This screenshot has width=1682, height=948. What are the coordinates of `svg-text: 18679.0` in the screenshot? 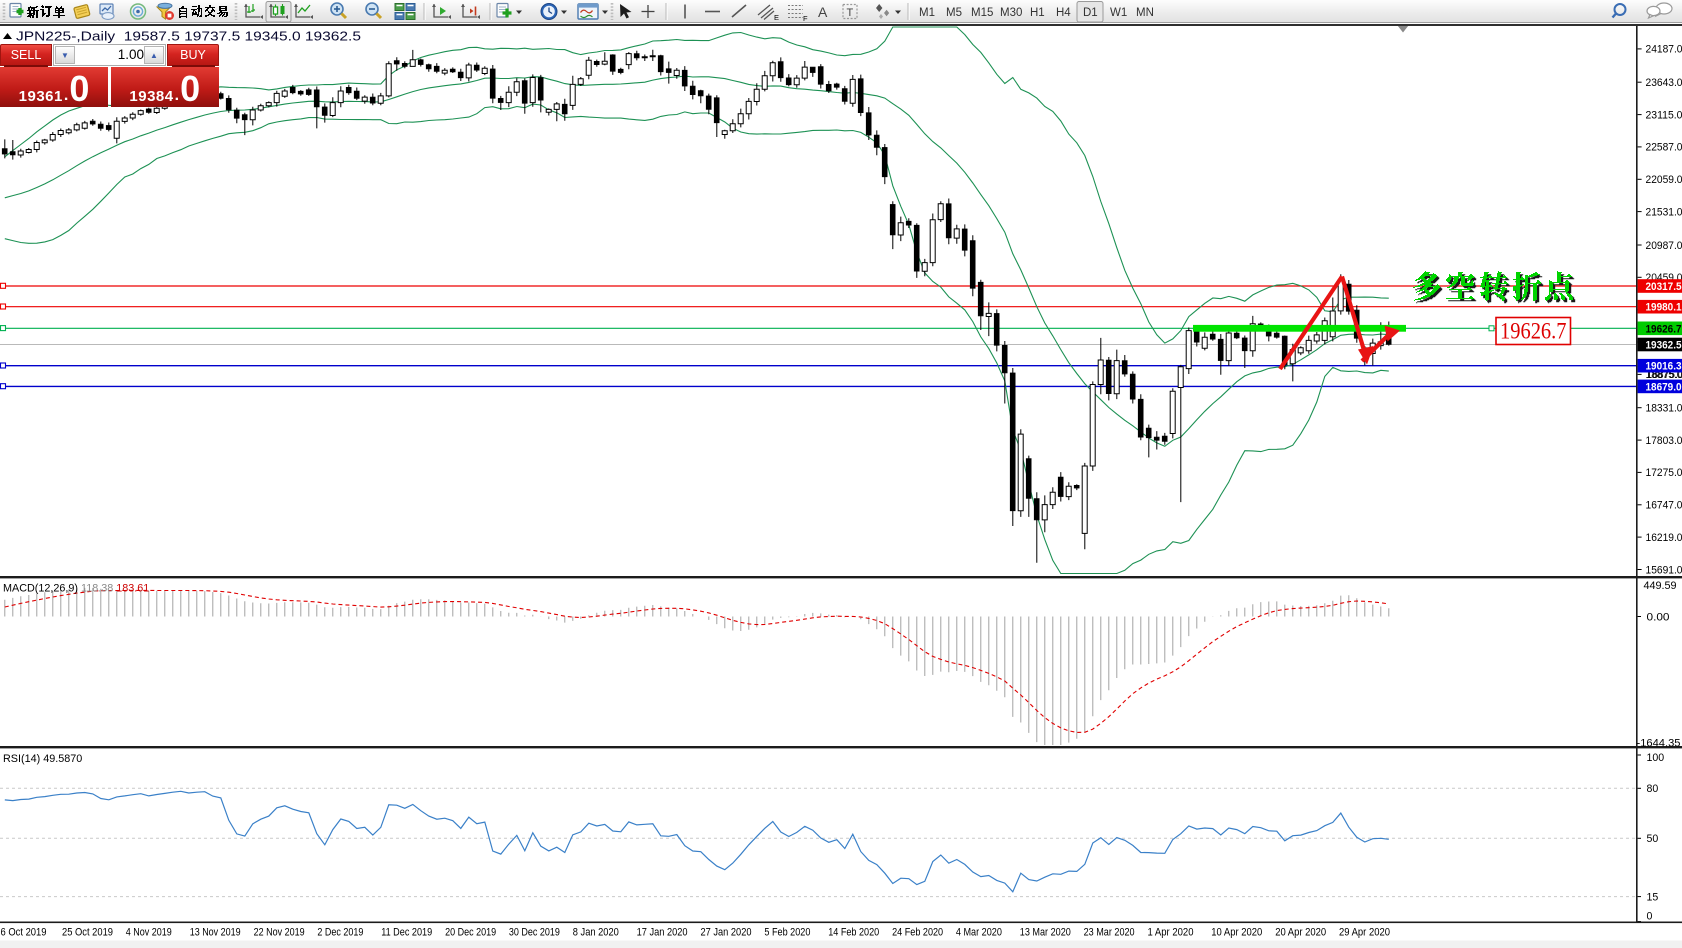 It's located at (1664, 387).